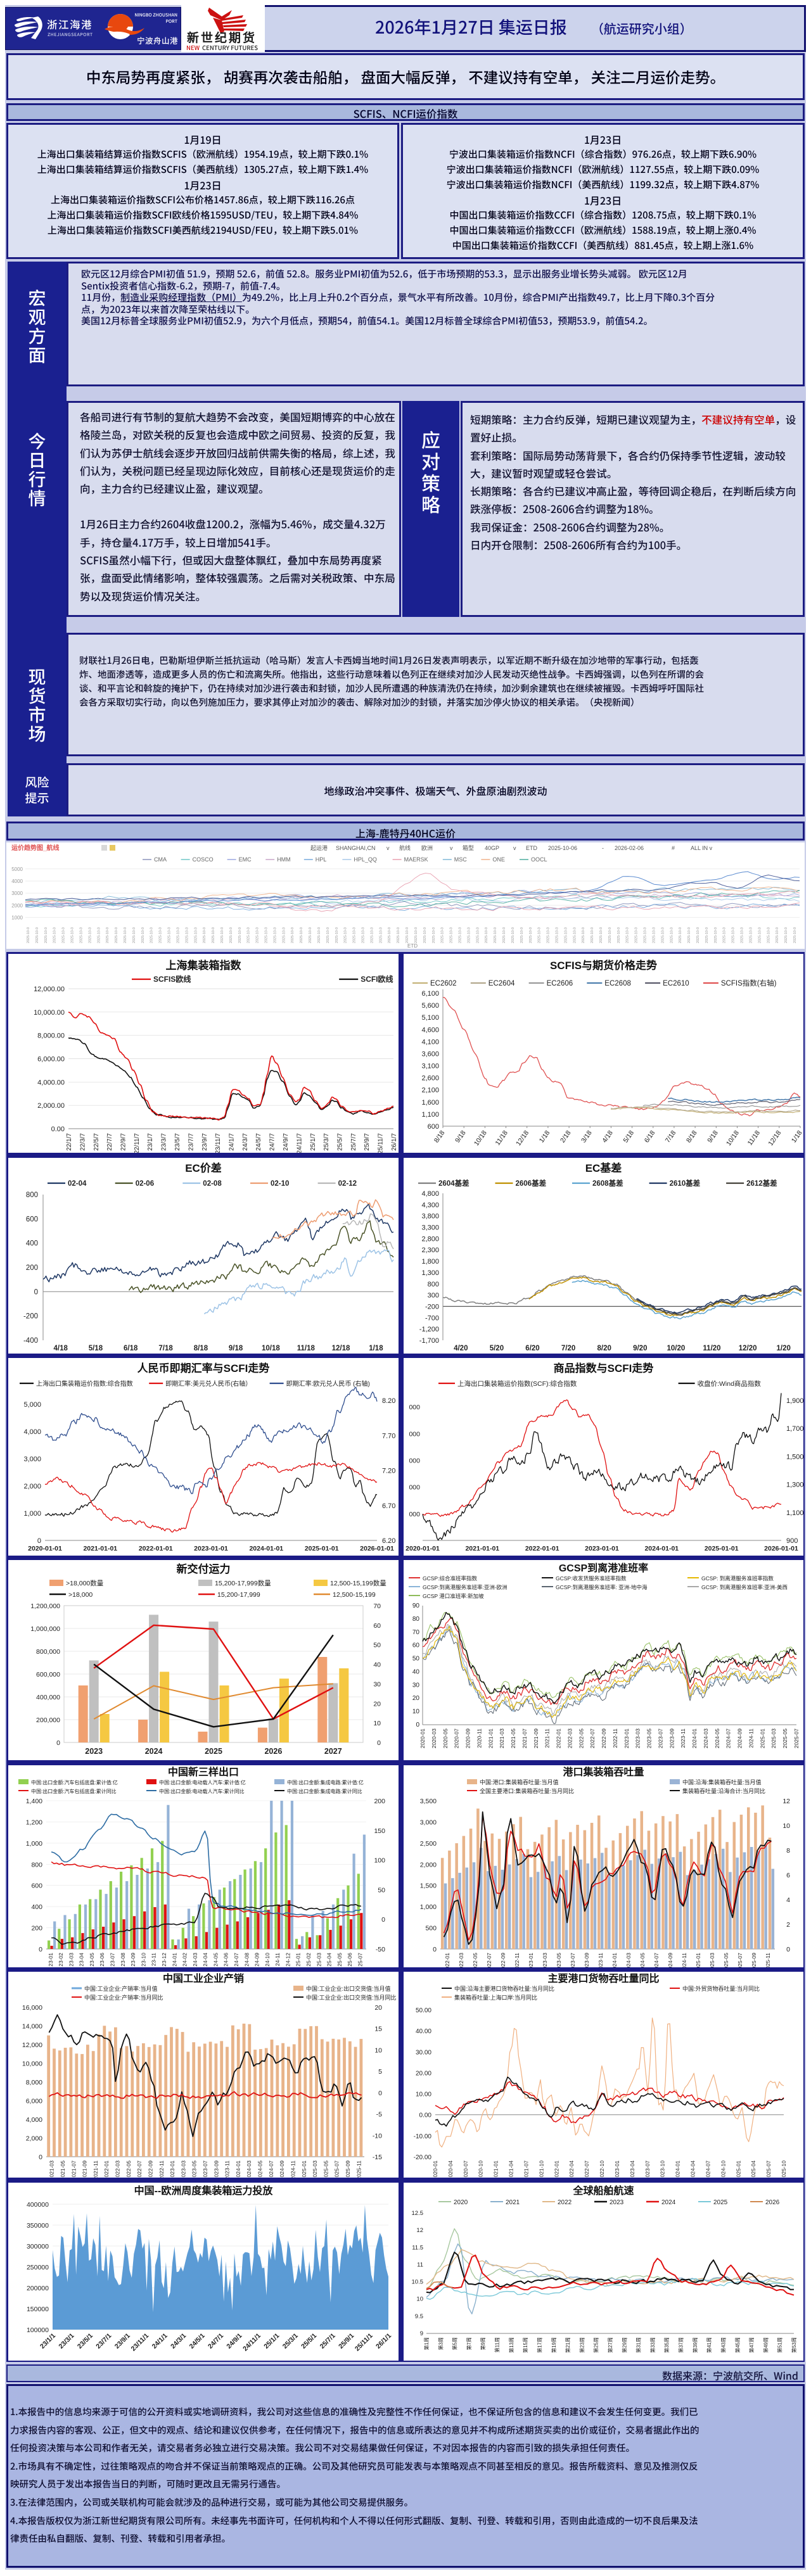  I want to click on svg-text: 宁波舟山港, so click(157, 40).